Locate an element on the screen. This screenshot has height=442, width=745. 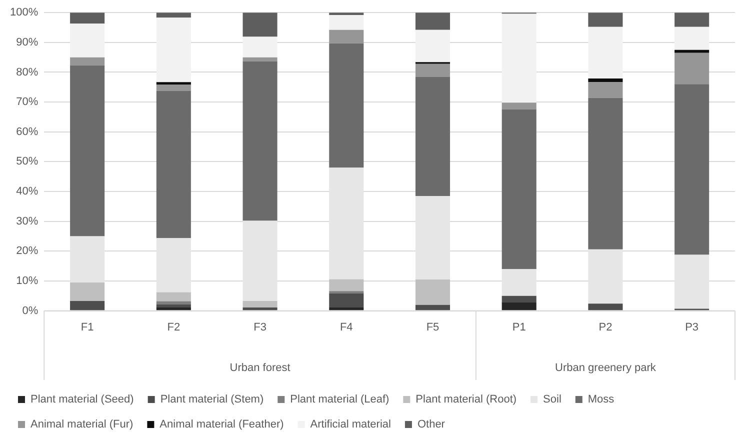
legend-label: Plant material (Seed) is located at coordinates (82, 400).